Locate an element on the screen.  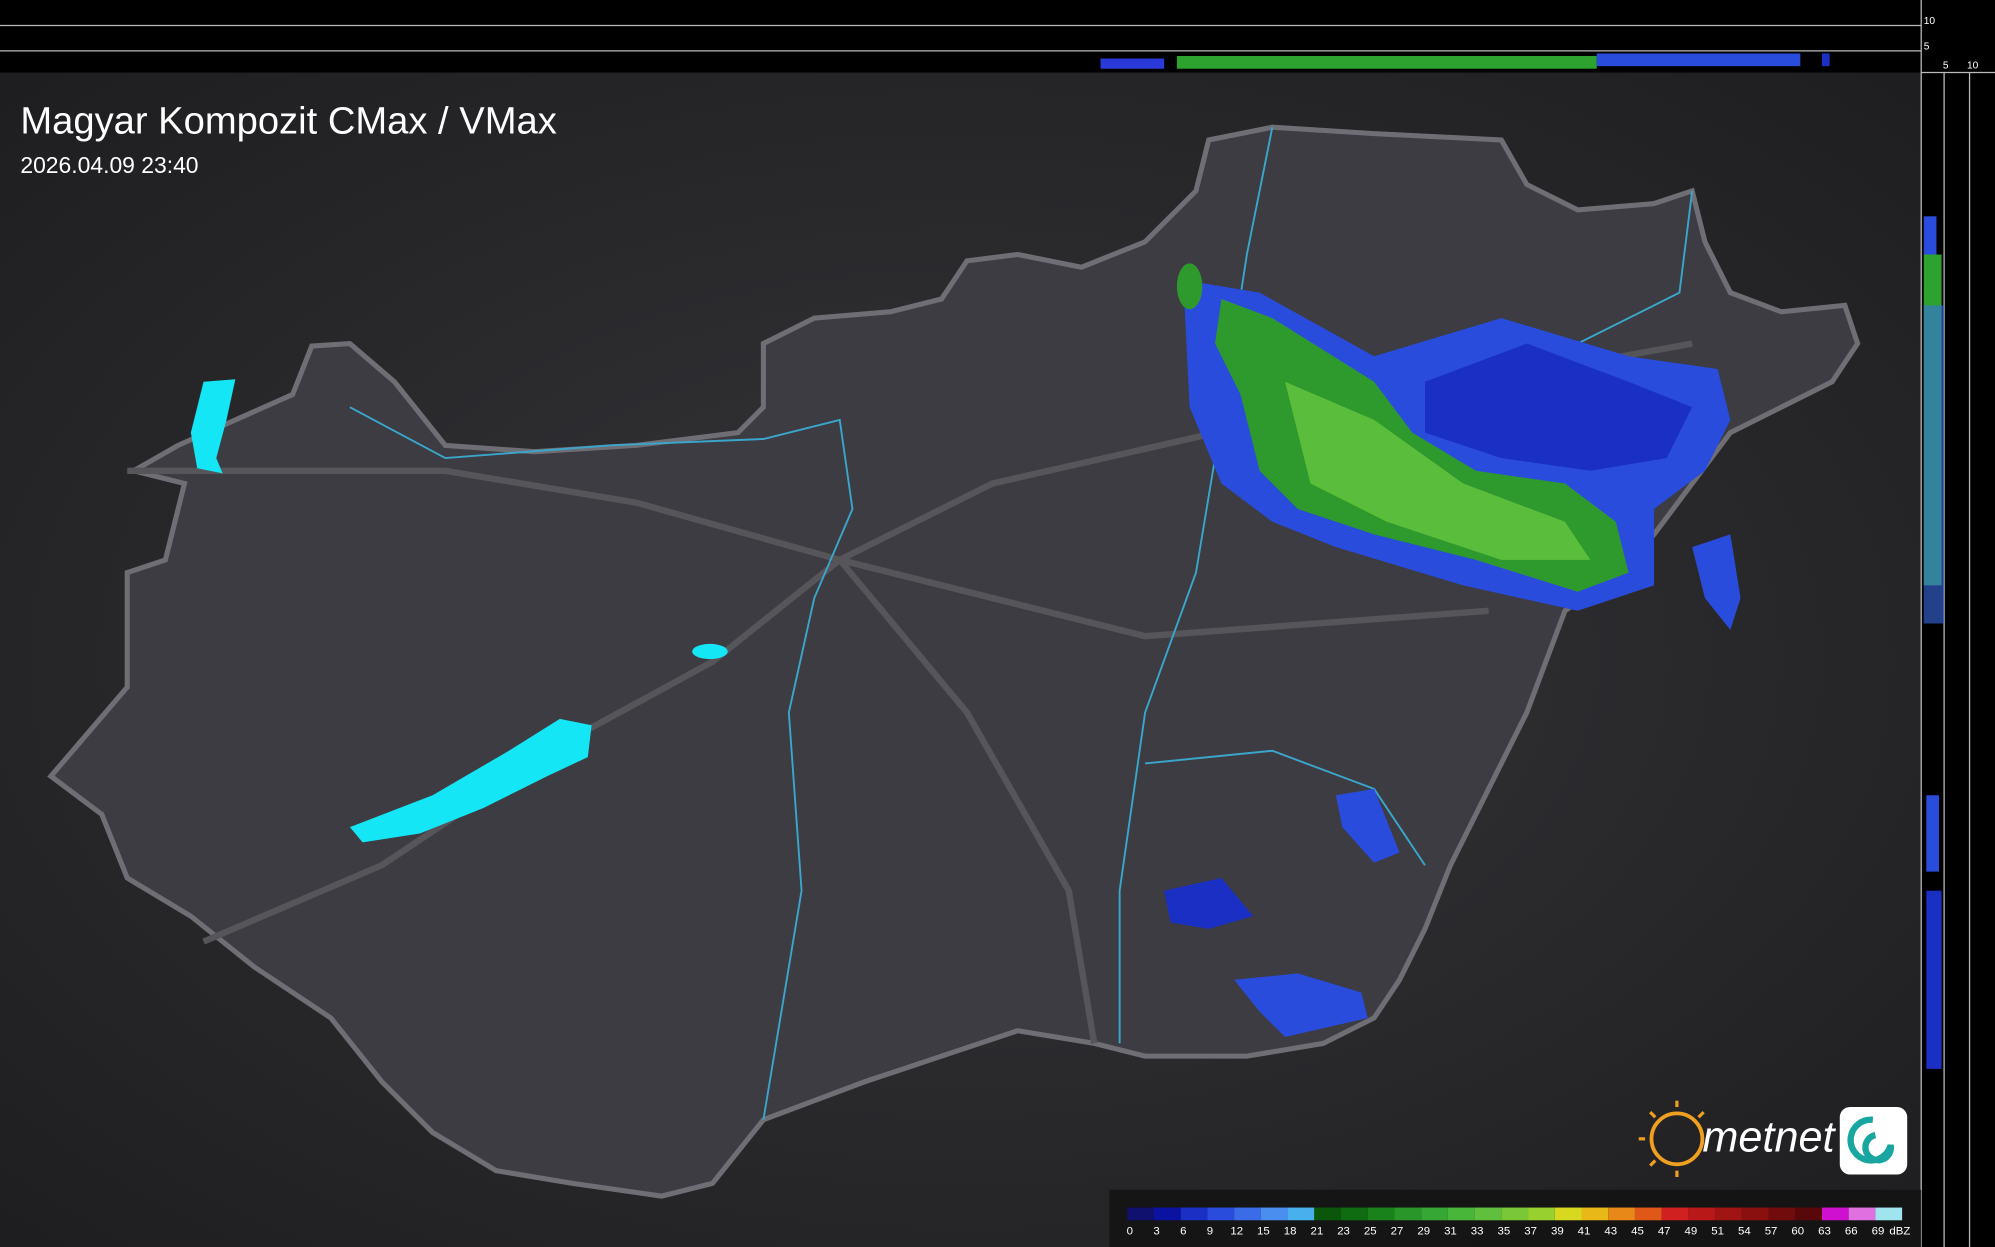
map-timestamp: 2026.04.09 23:40 is located at coordinates (109, 165).